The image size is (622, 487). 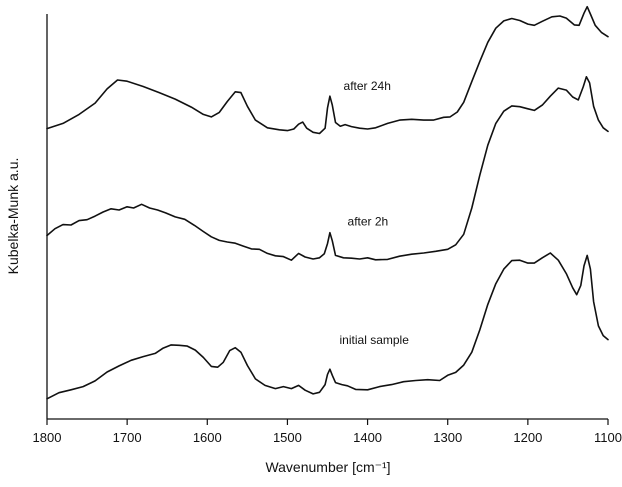 What do you see at coordinates (367, 437) in the screenshot?
I see `x-tick-label: 1400` at bounding box center [367, 437].